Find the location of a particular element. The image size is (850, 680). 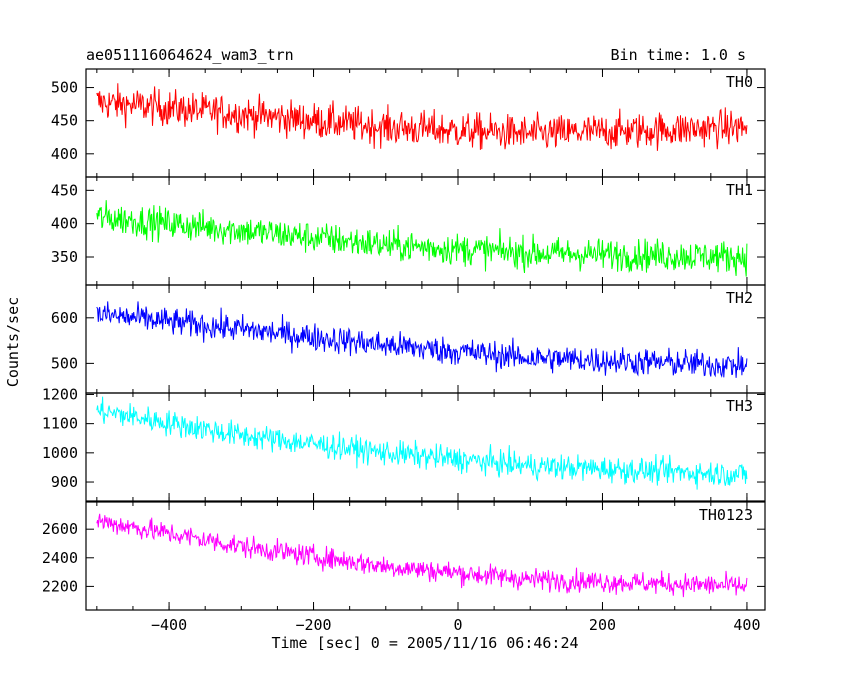

y-tick-label: 1200 is located at coordinates (60, 394).